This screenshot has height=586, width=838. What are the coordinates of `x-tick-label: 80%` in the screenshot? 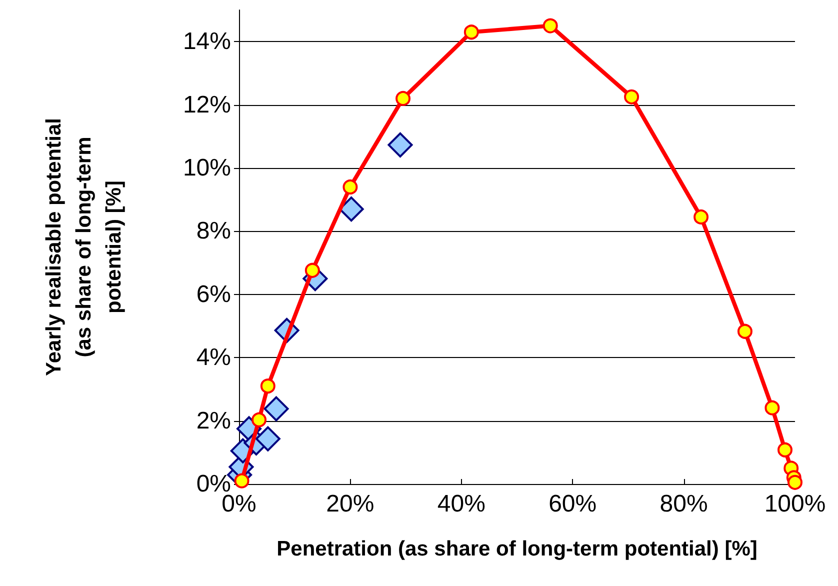 It's located at (684, 504).